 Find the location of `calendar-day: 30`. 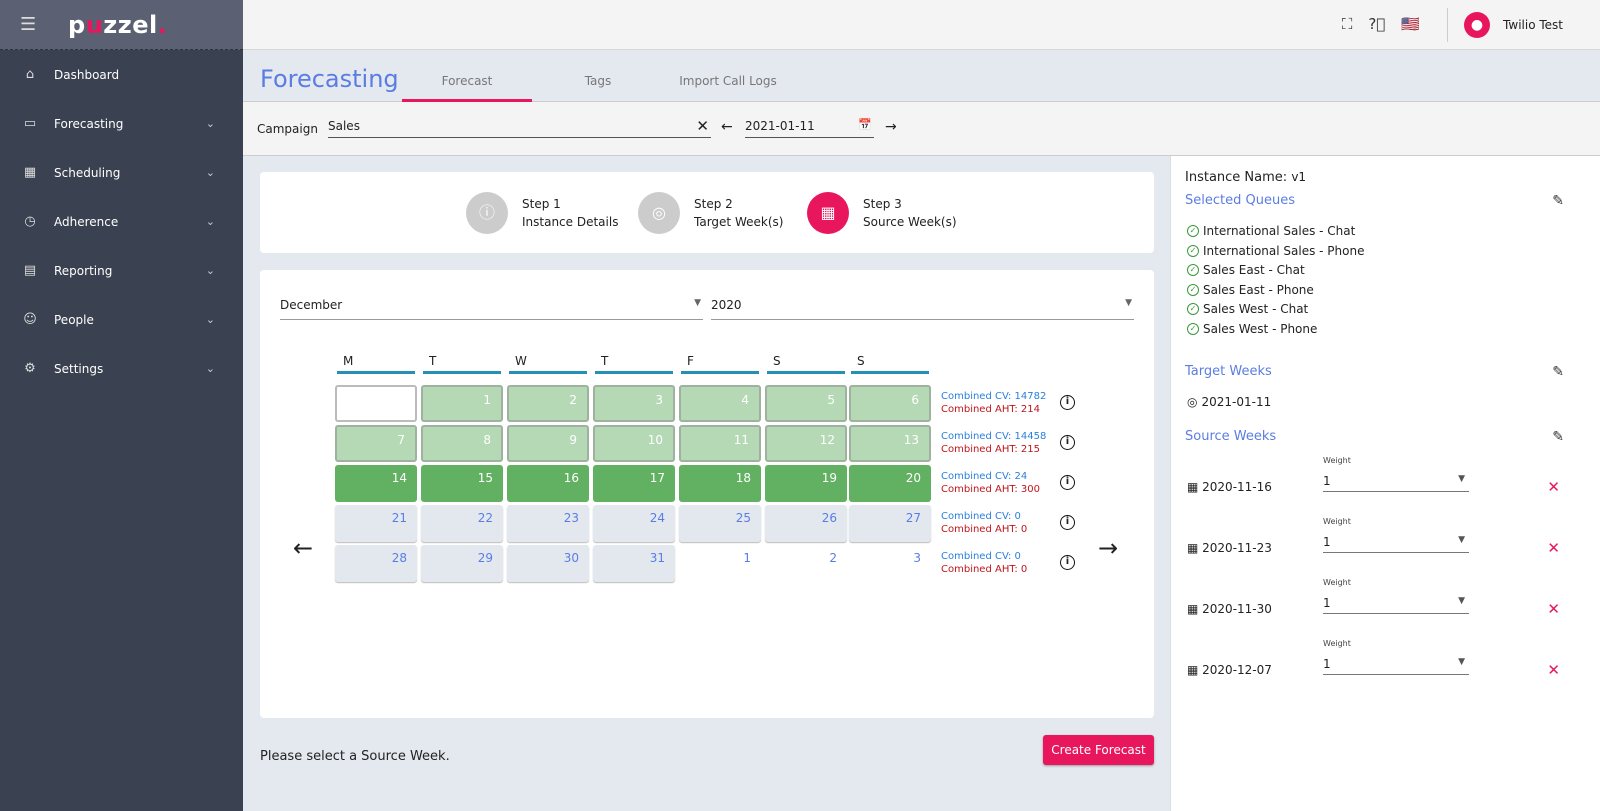

calendar-day: 30 is located at coordinates (548, 563).